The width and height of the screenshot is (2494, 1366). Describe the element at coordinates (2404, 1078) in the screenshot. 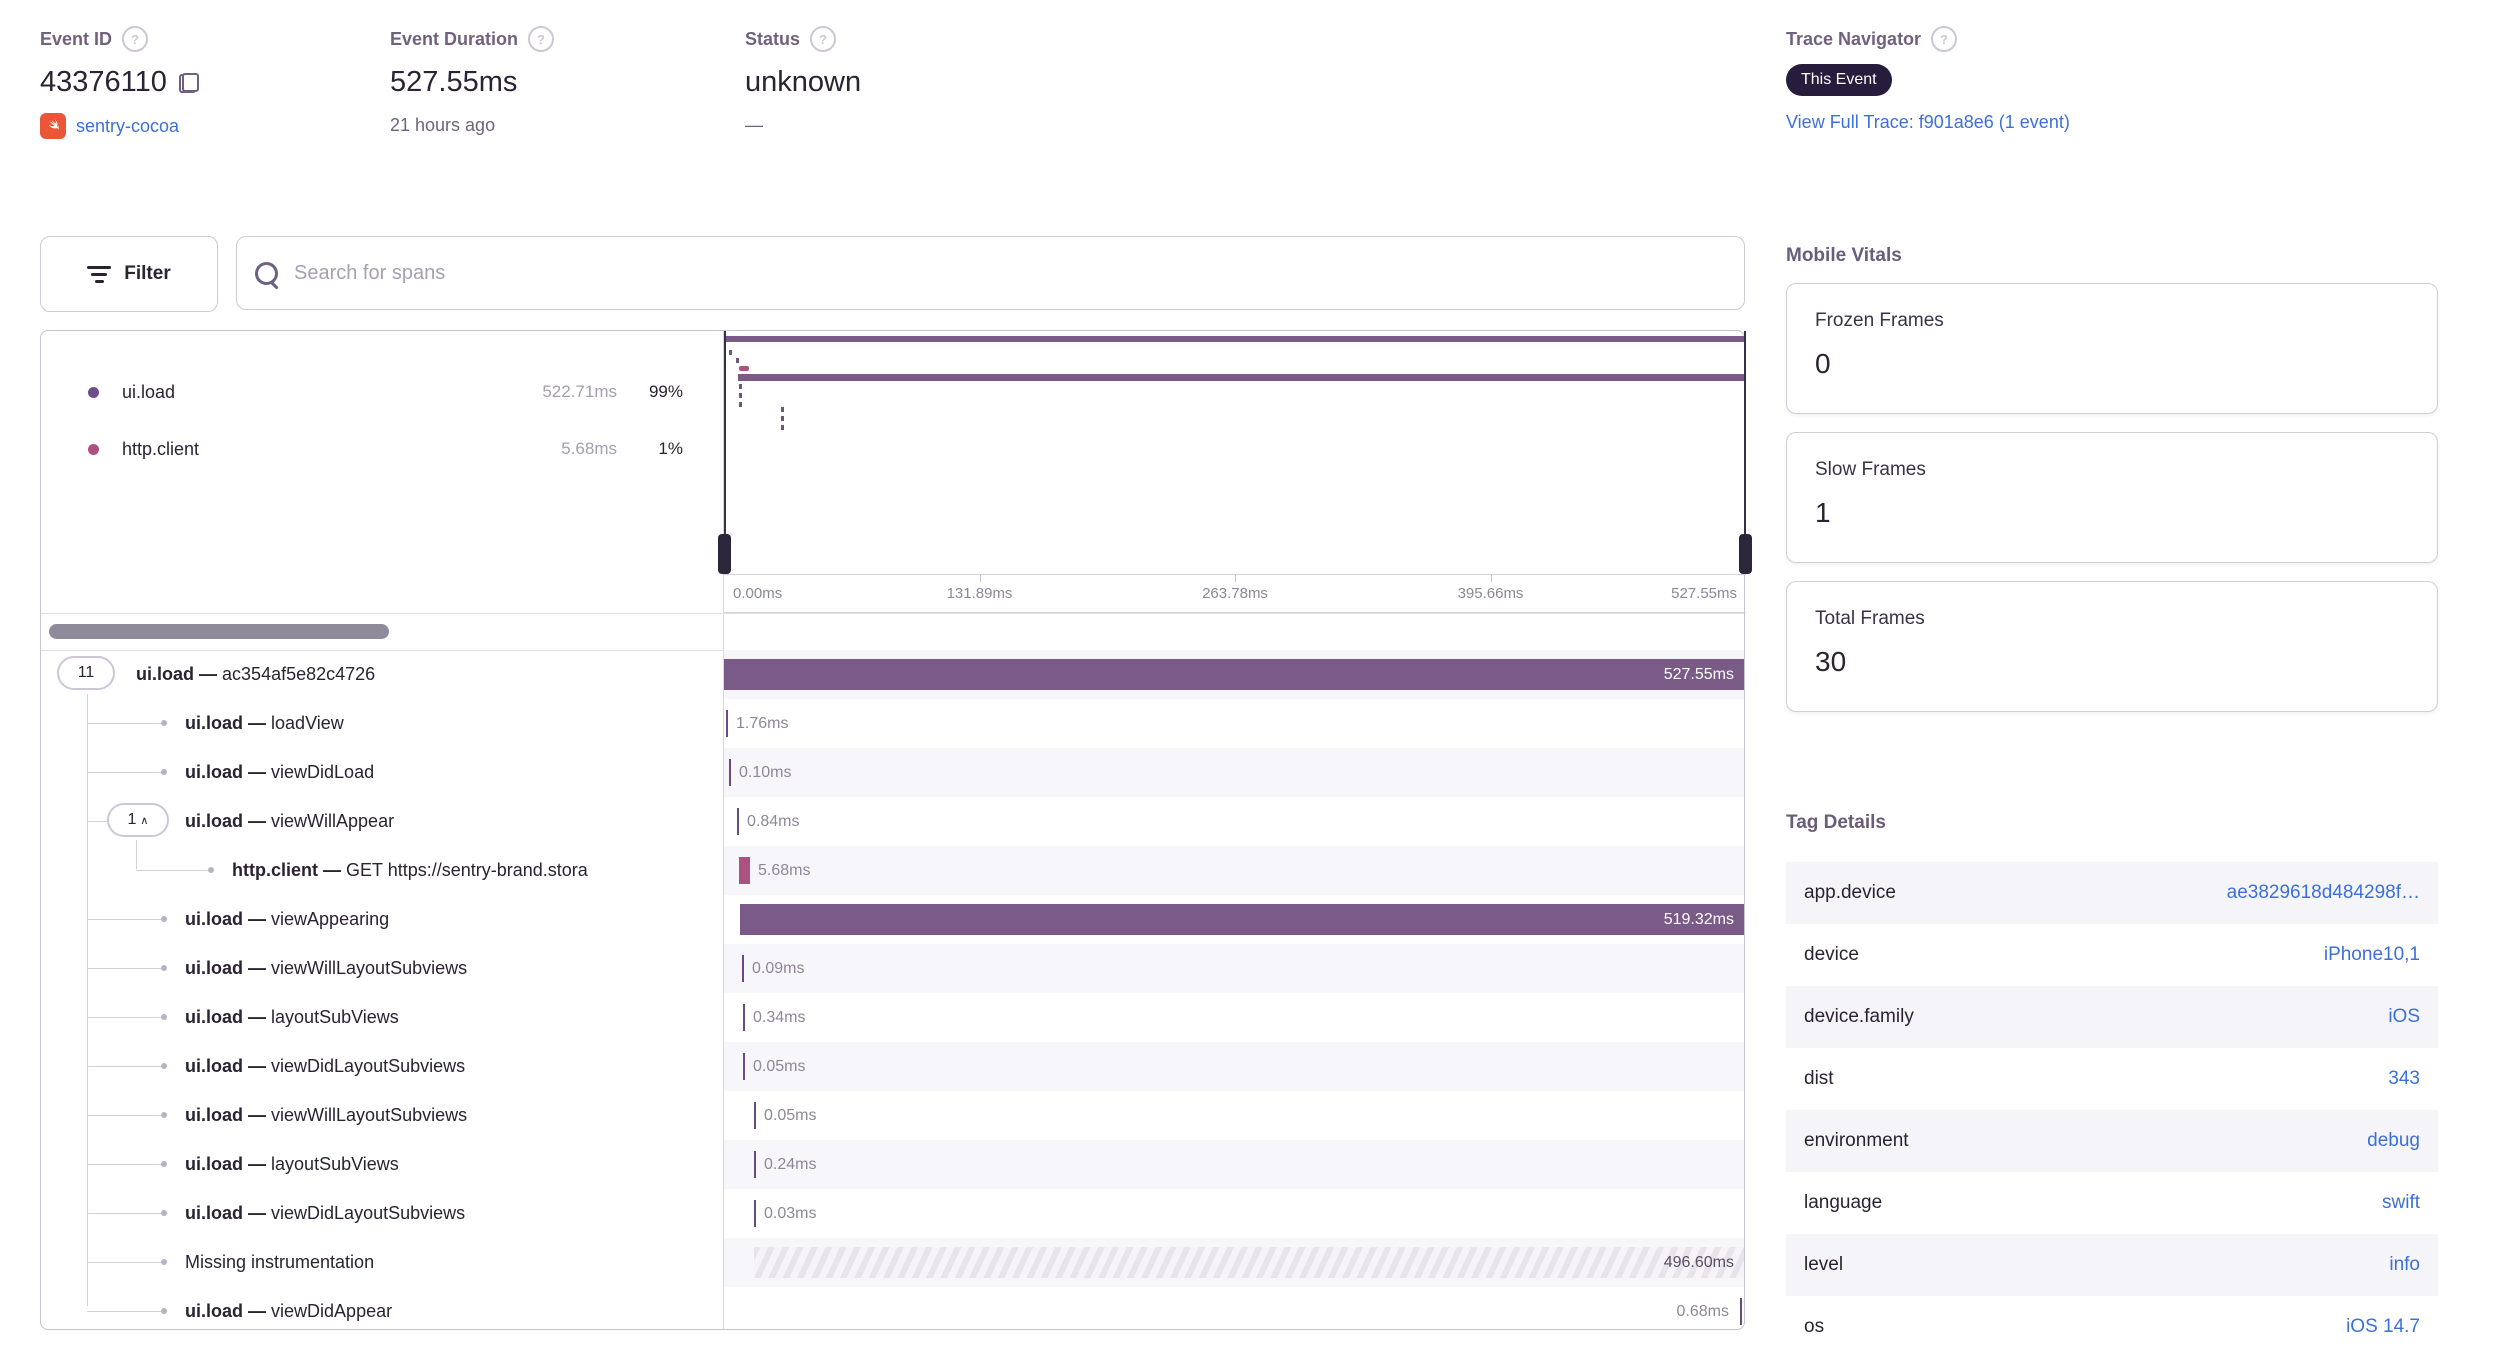

I see `tag-value-link: 343` at that location.